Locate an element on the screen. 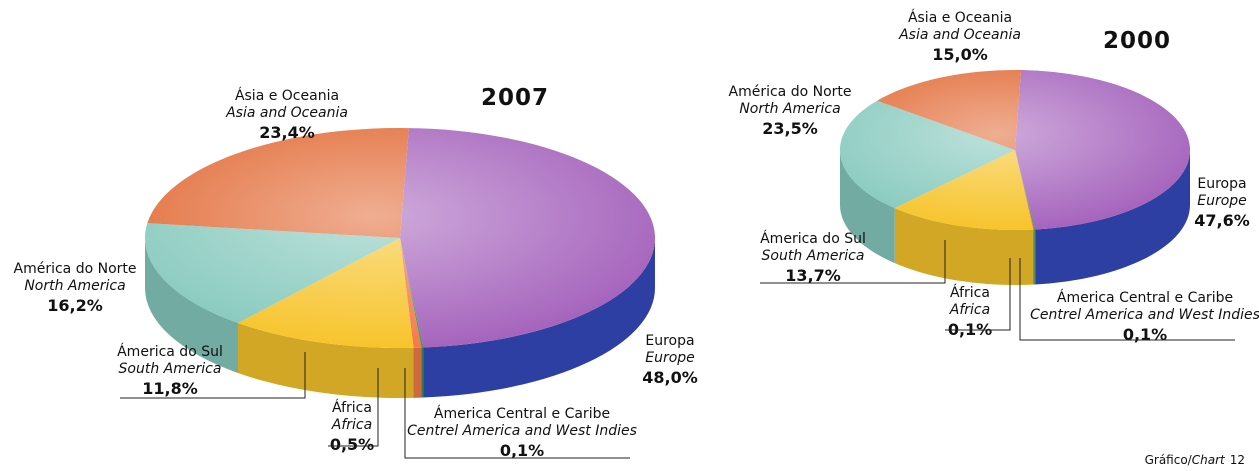 The height and width of the screenshot is (471, 1259). value-label: 48,0% is located at coordinates (670, 377).